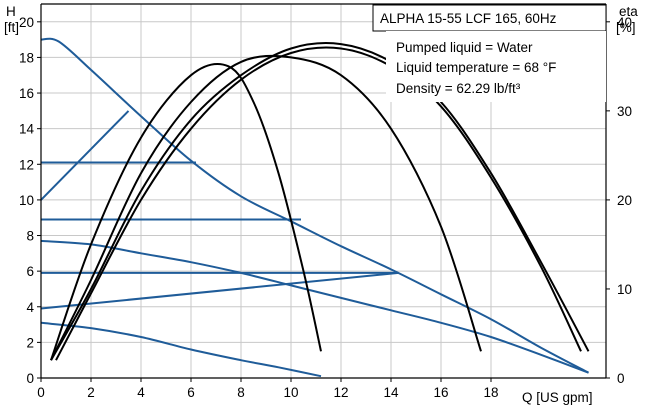  Describe the element at coordinates (624, 22) in the screenshot. I see `y-right-tick-label: 40` at that location.